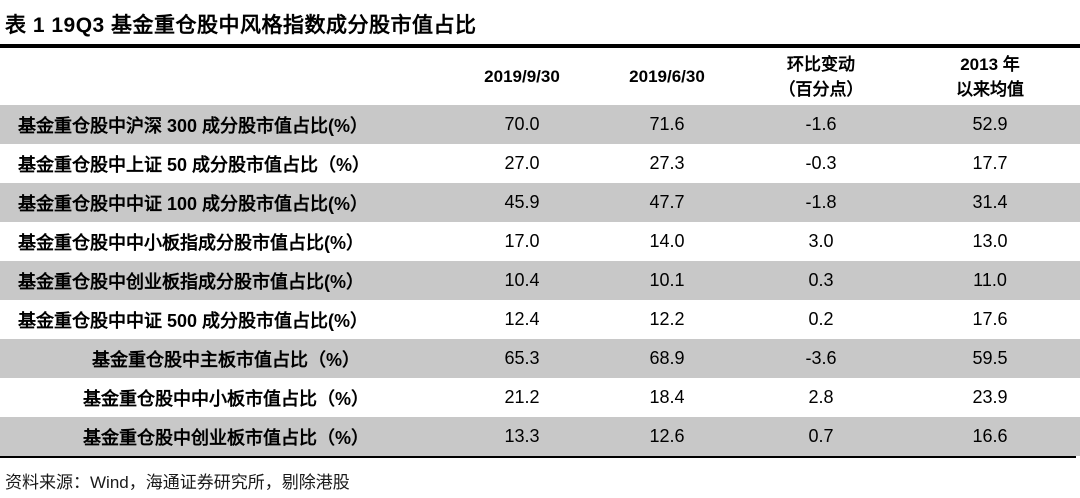 The height and width of the screenshot is (498, 1080). Describe the element at coordinates (538, 457) in the screenshot. I see `footer-rule` at that location.